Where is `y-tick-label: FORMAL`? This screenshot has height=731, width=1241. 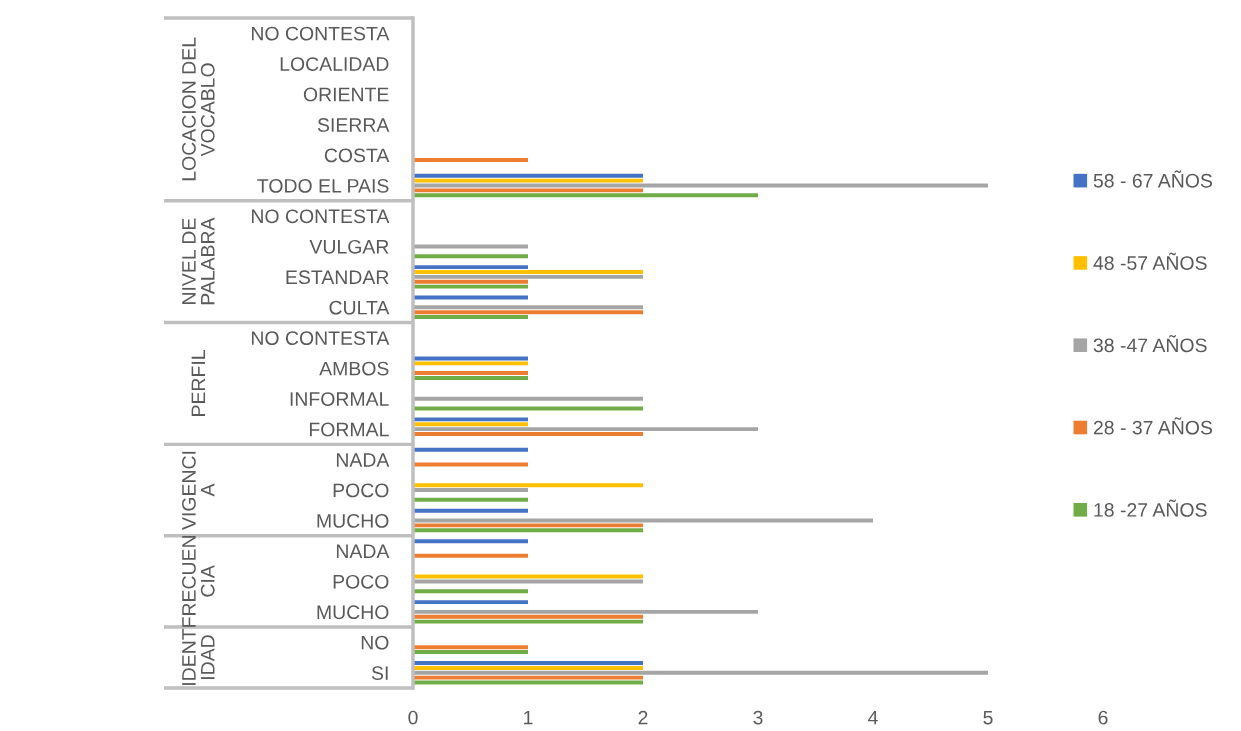
y-tick-label: FORMAL is located at coordinates (349, 429).